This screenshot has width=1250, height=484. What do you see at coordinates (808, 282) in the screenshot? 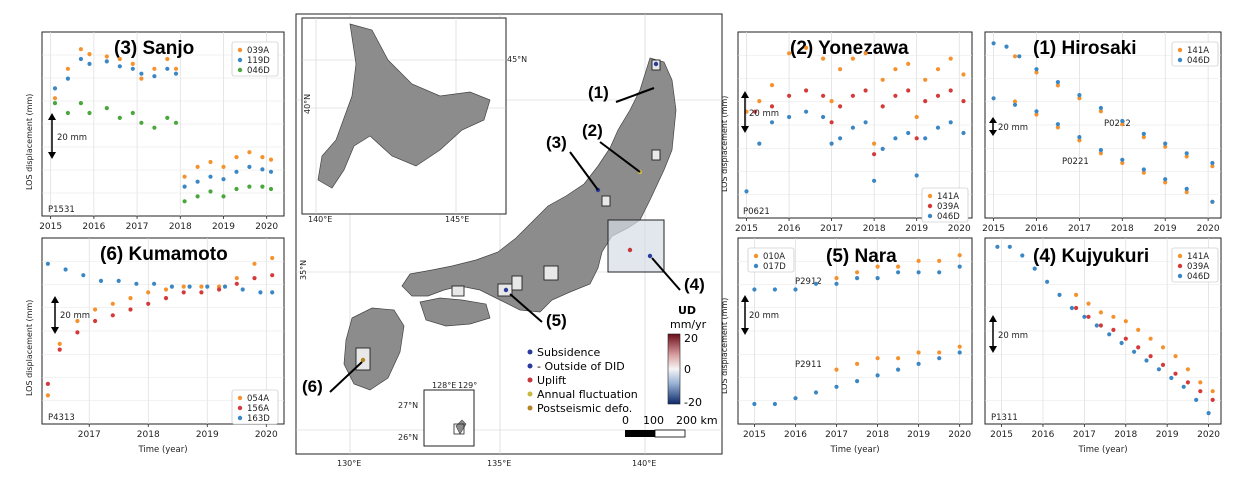
I see `annotation: P2912` at bounding box center [808, 282].